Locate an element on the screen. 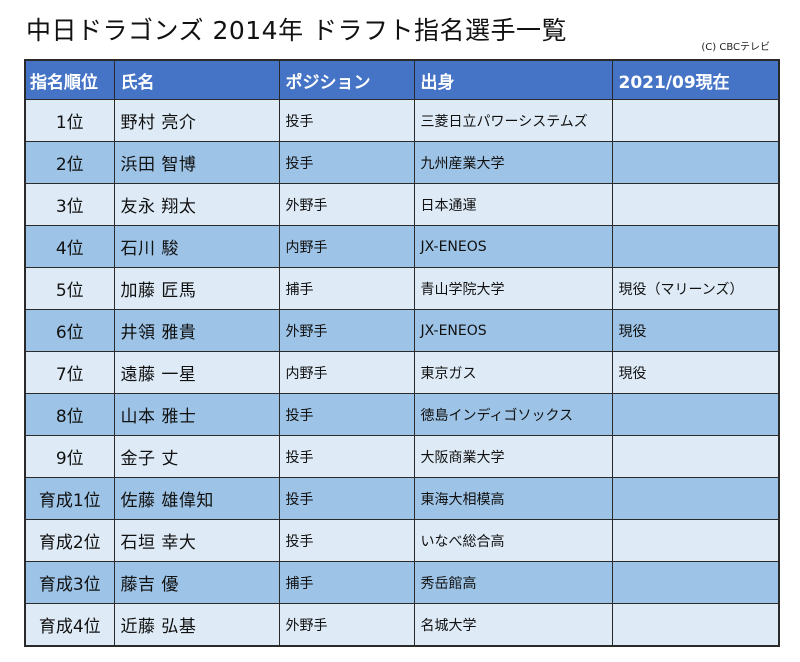 The height and width of the screenshot is (662, 800). status-cell: 現役（マリーンズ） is located at coordinates (695, 288).